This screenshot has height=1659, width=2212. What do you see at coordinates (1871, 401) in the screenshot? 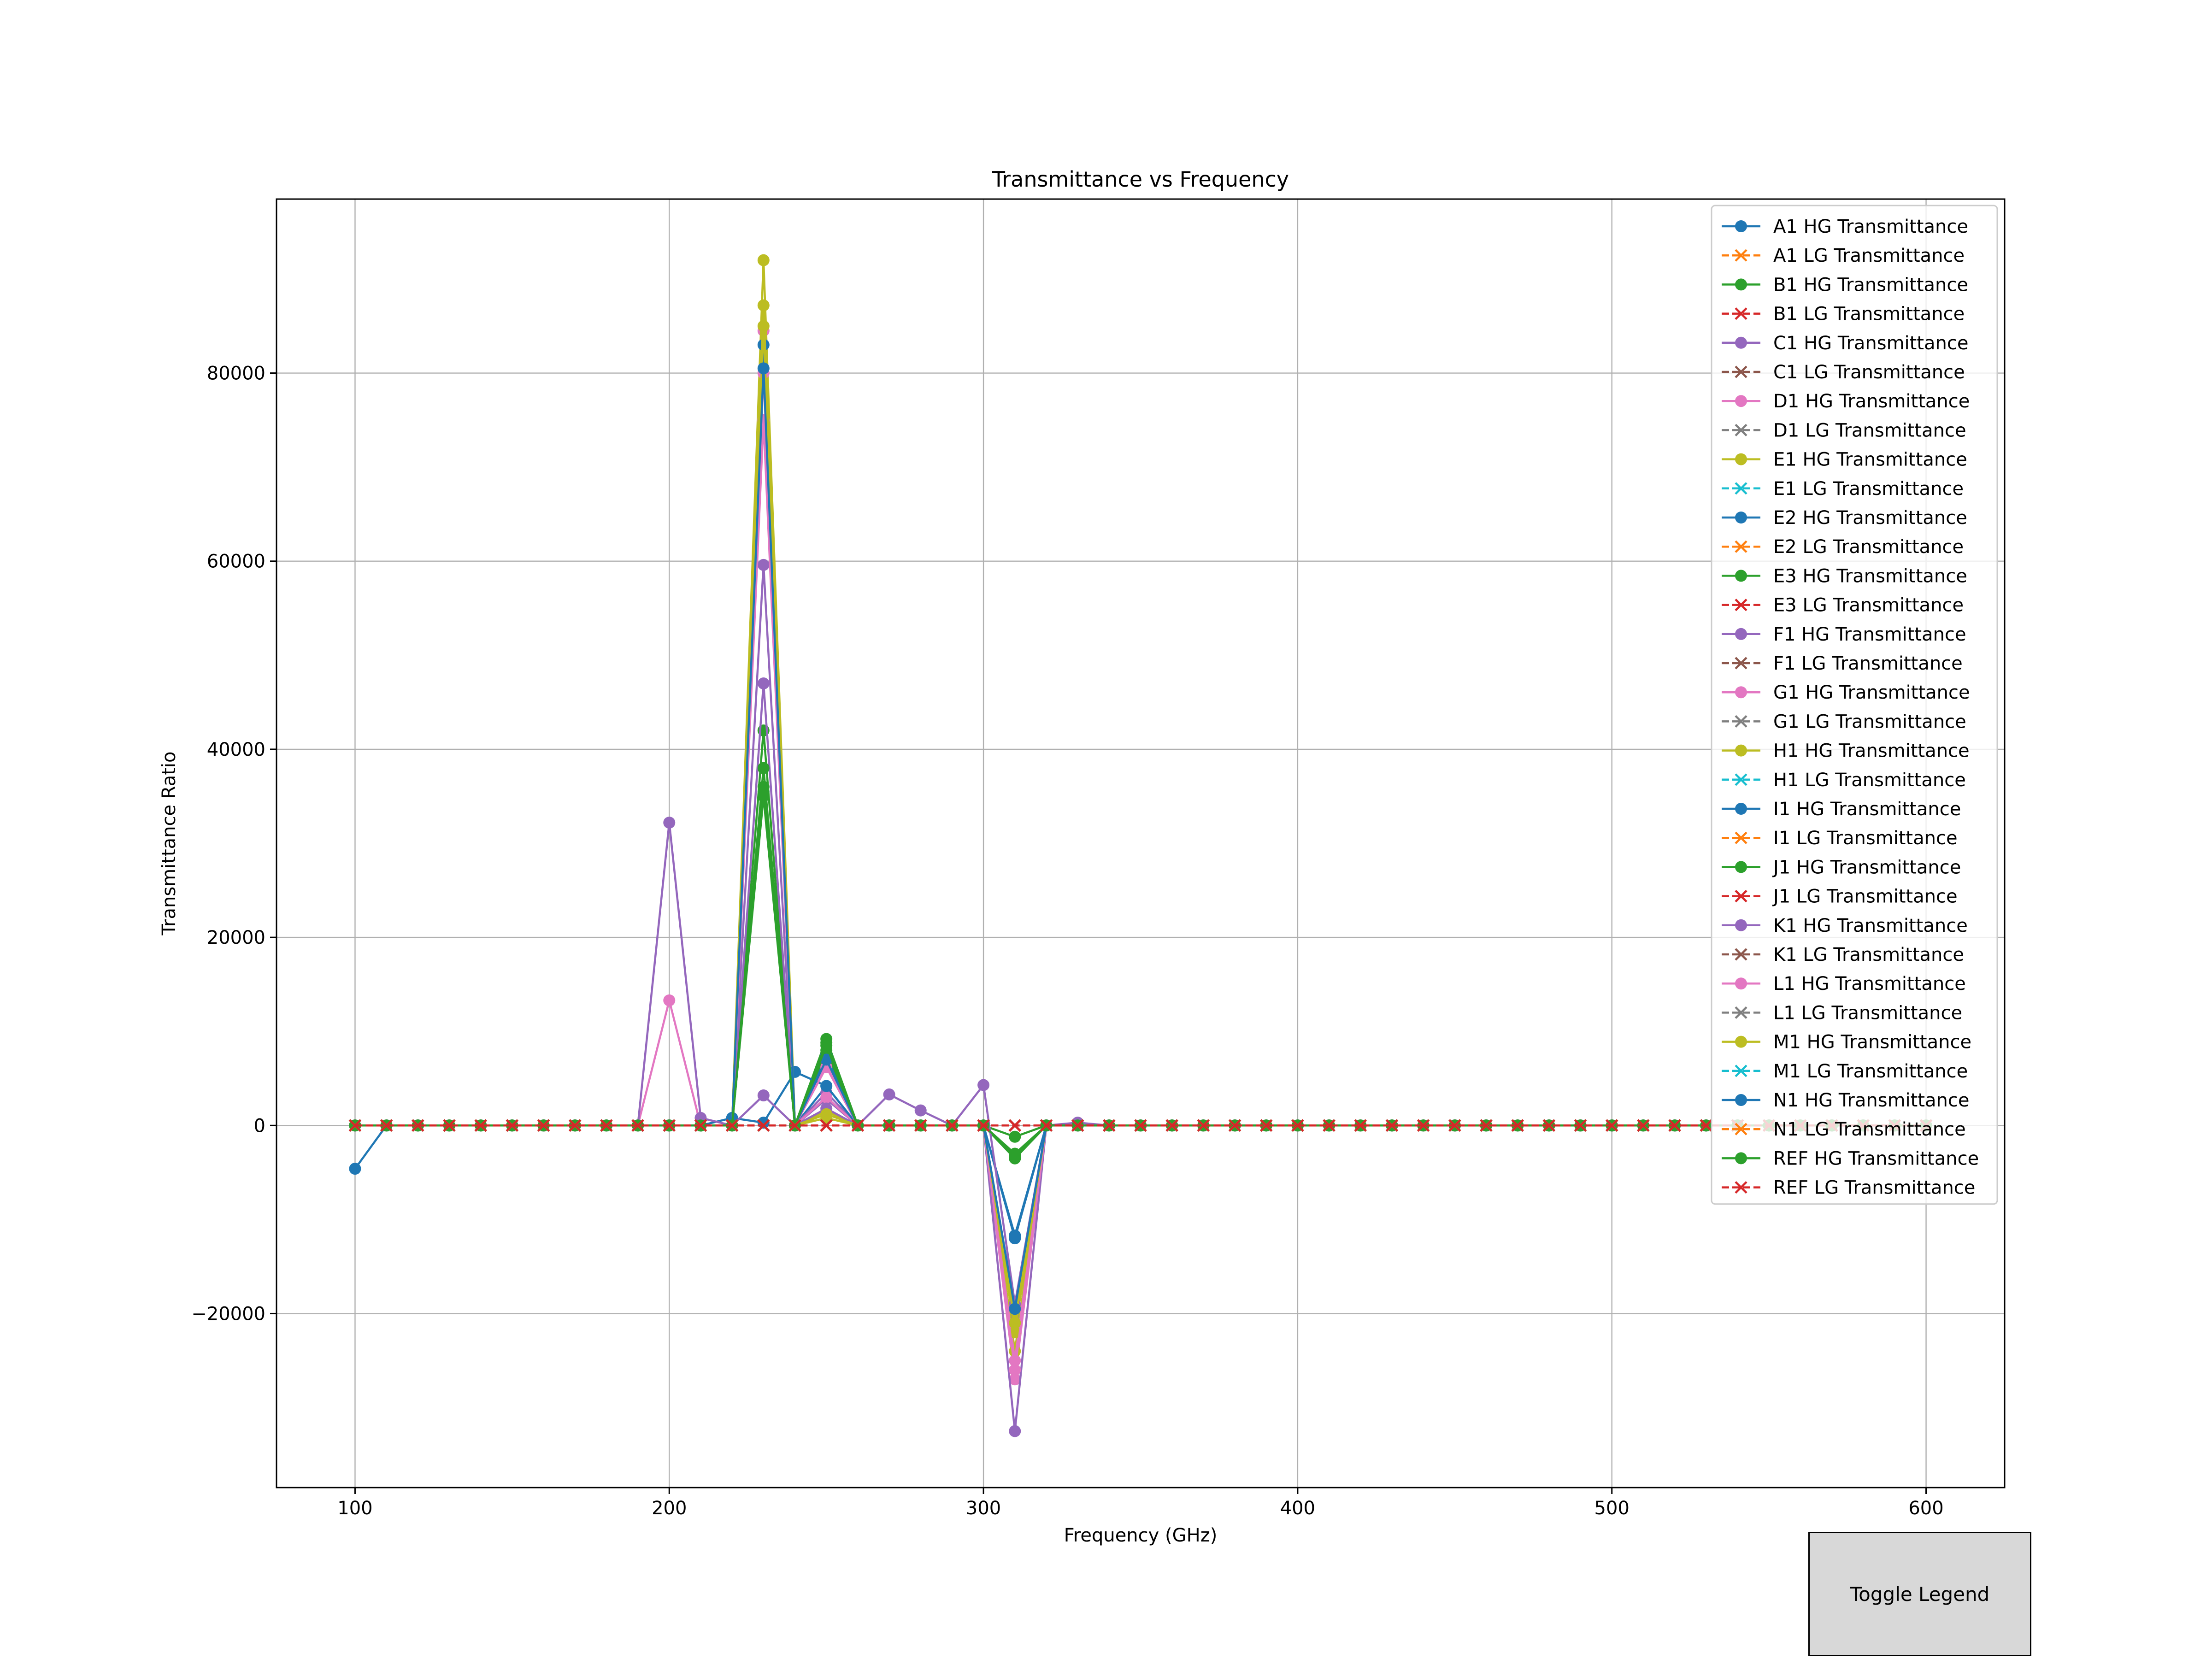
I see `legend-label: D1 HG Transmittance` at bounding box center [1871, 401].